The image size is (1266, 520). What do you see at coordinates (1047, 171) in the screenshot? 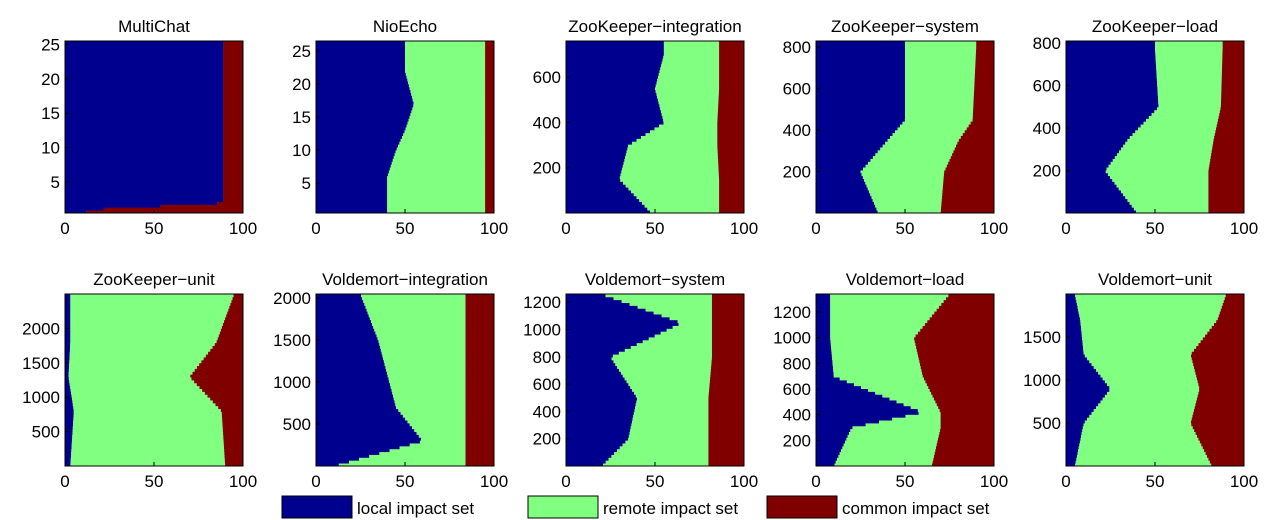
I see `y-tick-label: 200` at bounding box center [1047, 171].